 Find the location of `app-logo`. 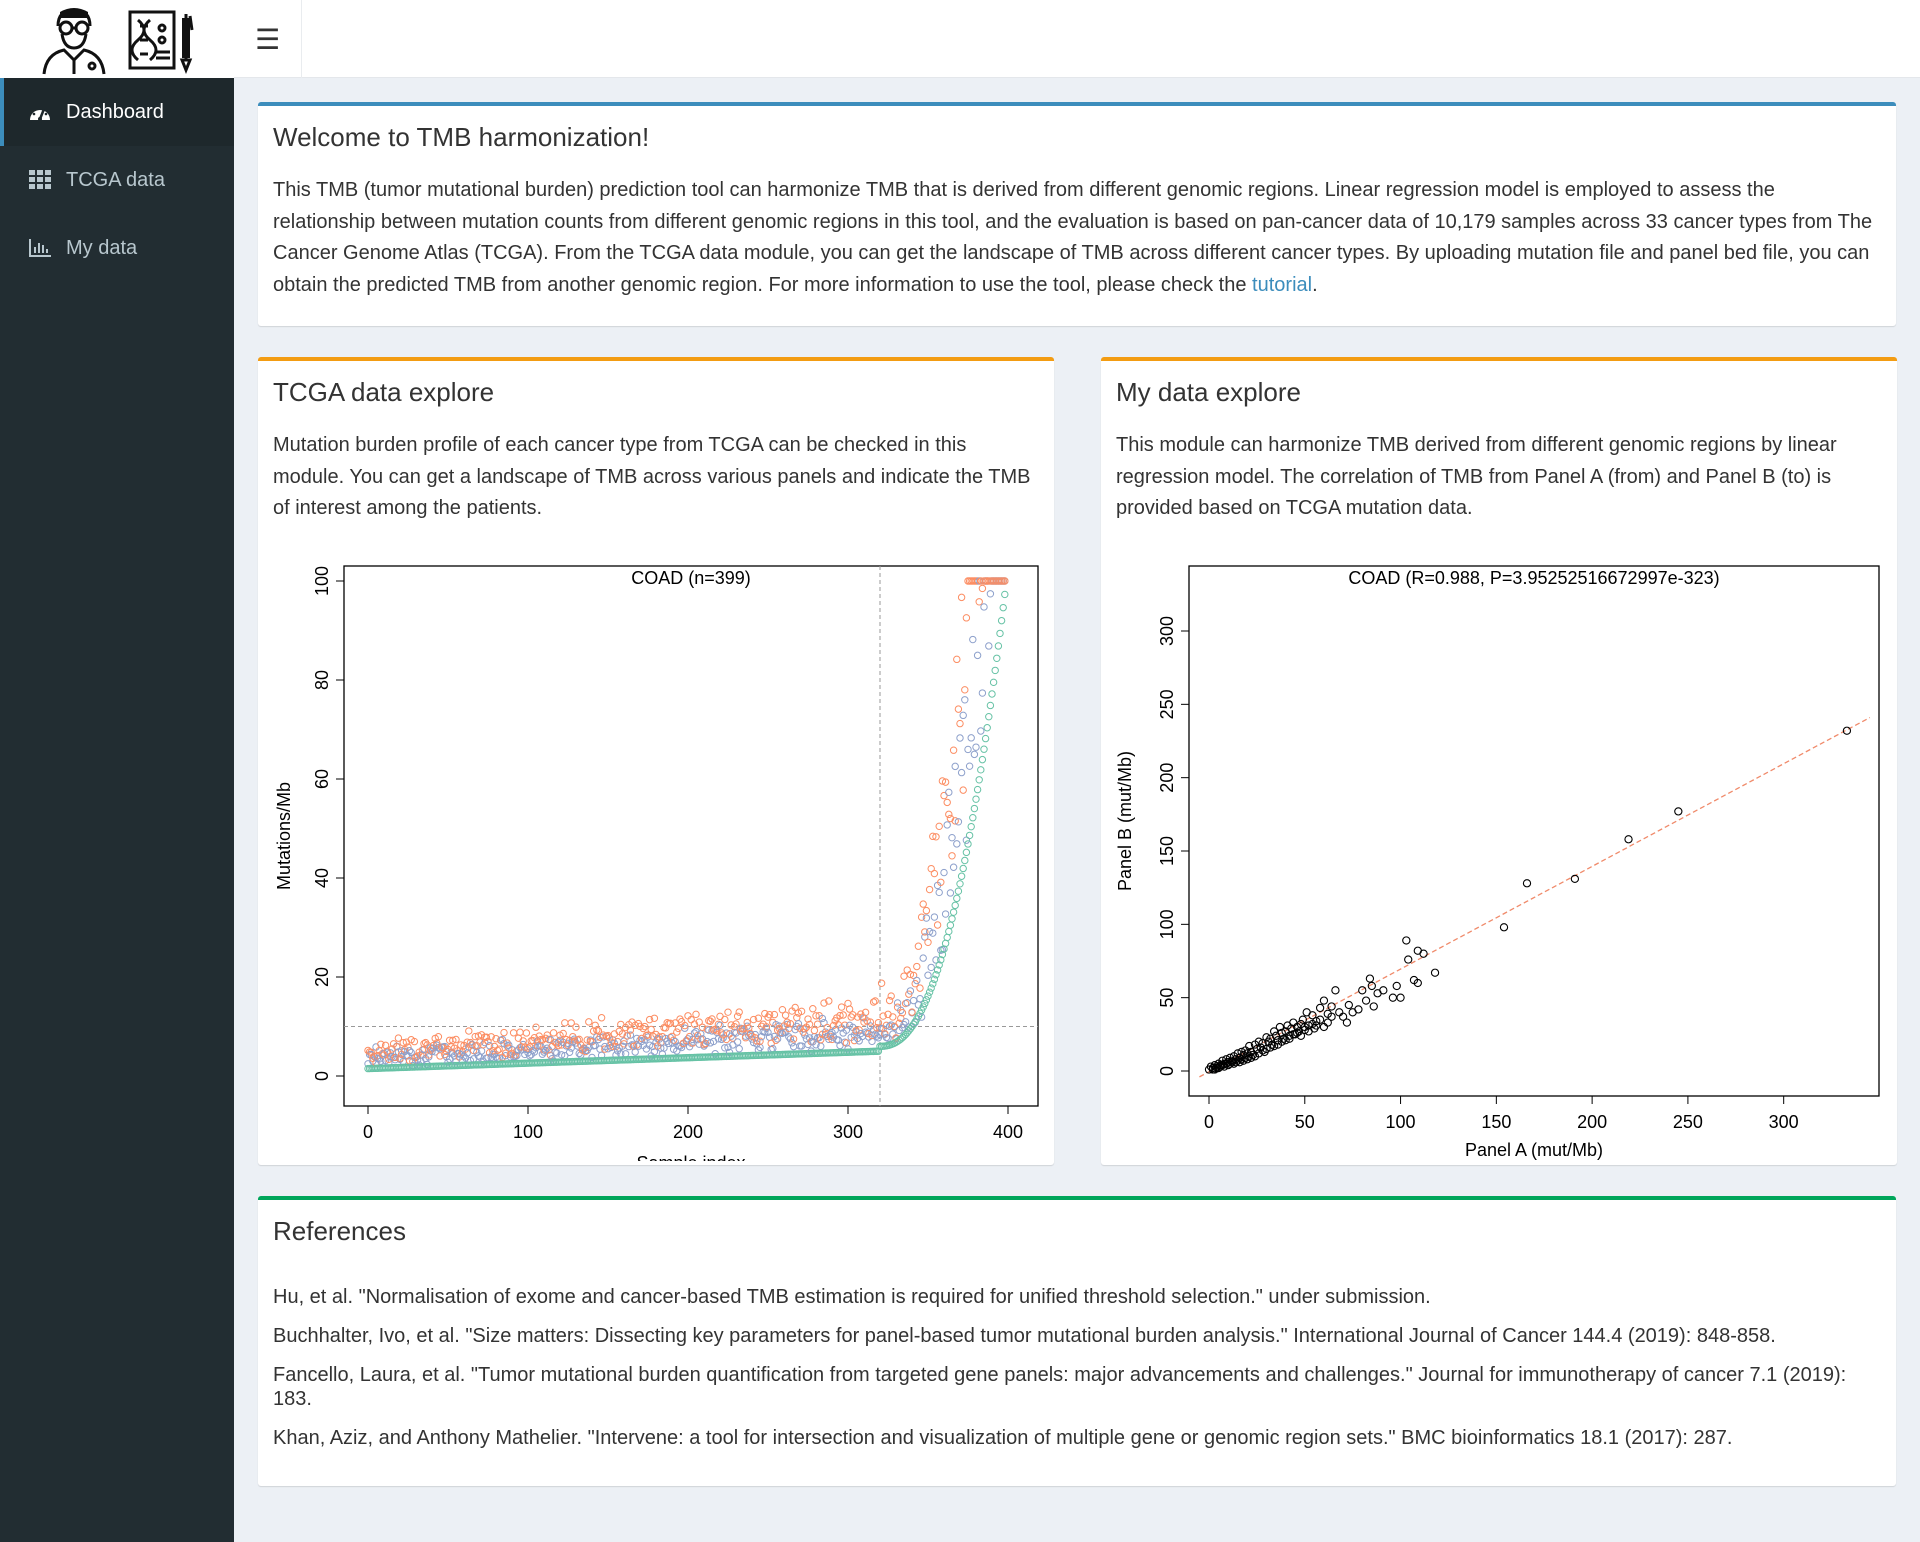

app-logo is located at coordinates (117, 39).